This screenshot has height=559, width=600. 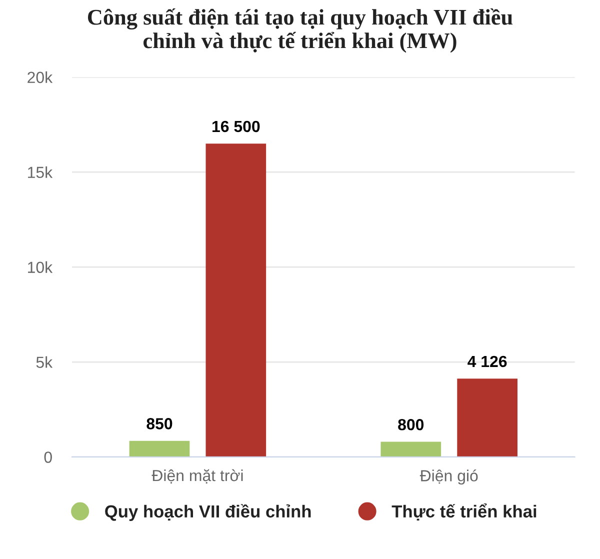 I want to click on data-label: 850, so click(x=159, y=424).